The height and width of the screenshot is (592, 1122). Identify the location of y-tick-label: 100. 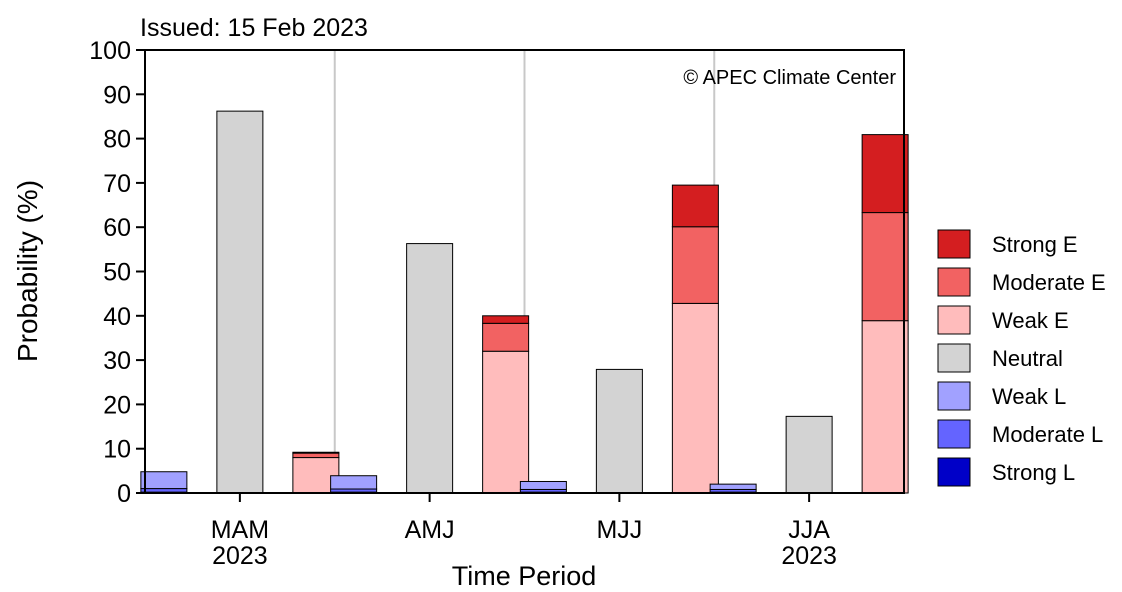
(110, 51).